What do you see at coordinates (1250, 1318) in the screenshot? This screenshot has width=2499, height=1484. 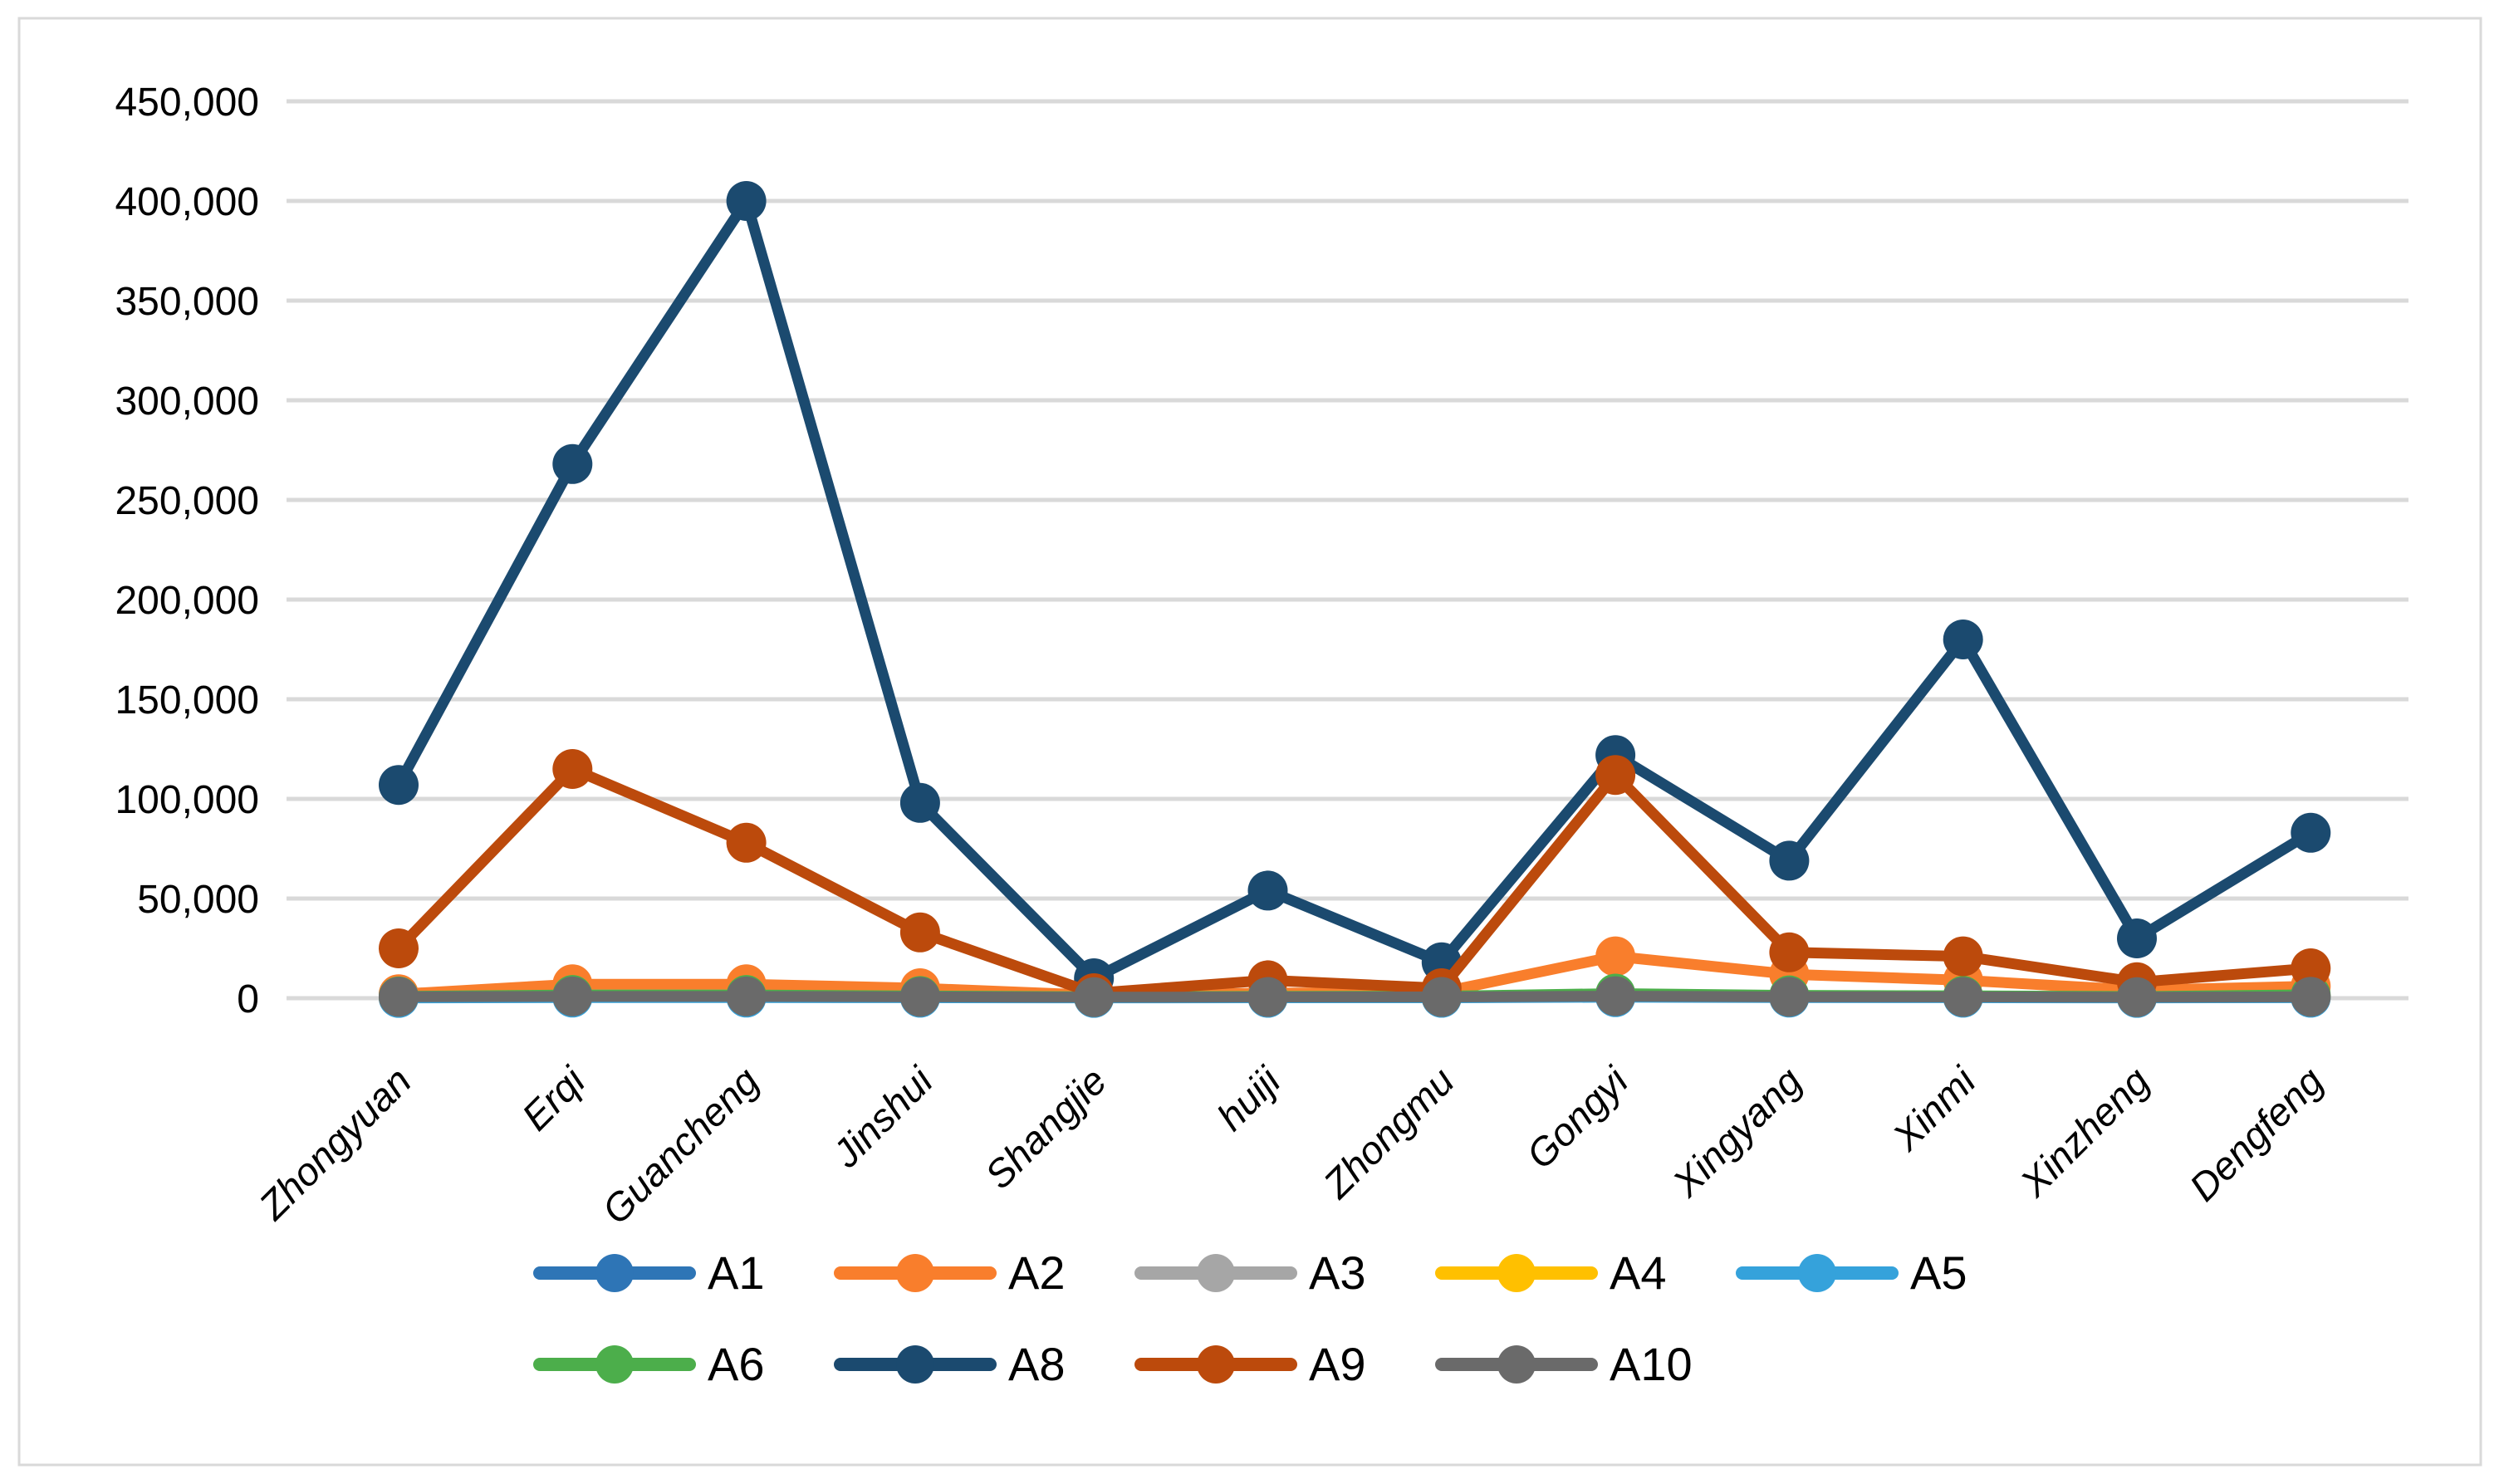 I see `legend: A1 A2 A3 A4 A5 A6 A8 A9 A10` at bounding box center [1250, 1318].